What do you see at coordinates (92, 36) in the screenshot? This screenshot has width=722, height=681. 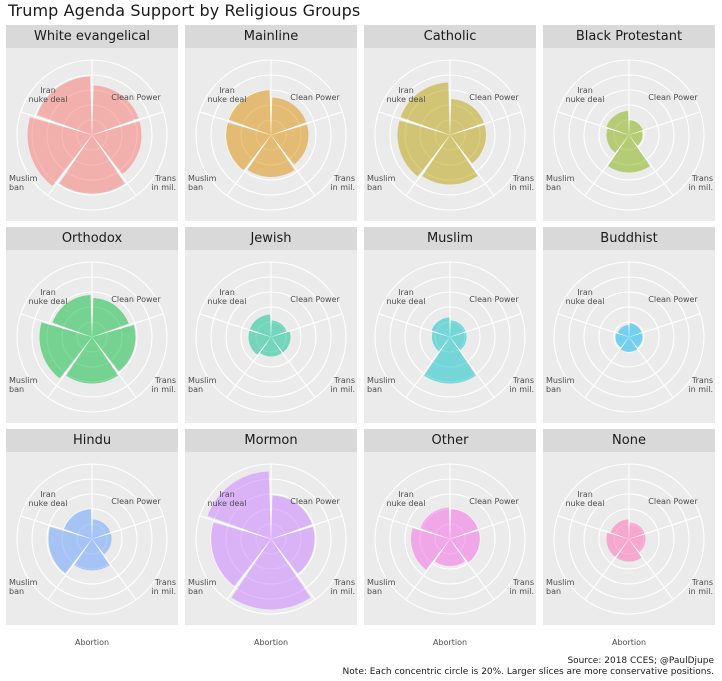 I see `facet-strip-label: White evangelical` at bounding box center [92, 36].